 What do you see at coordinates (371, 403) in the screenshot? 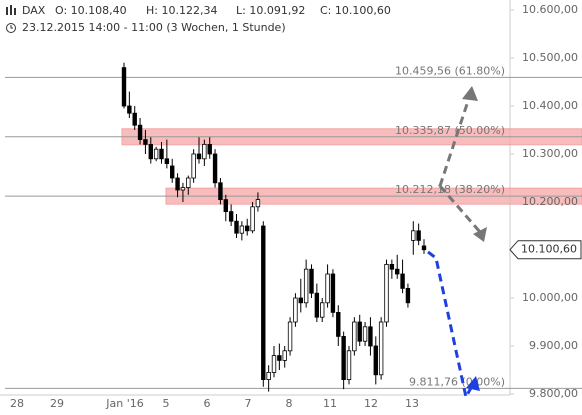
I see `x-tick-label: 12` at bounding box center [371, 403].